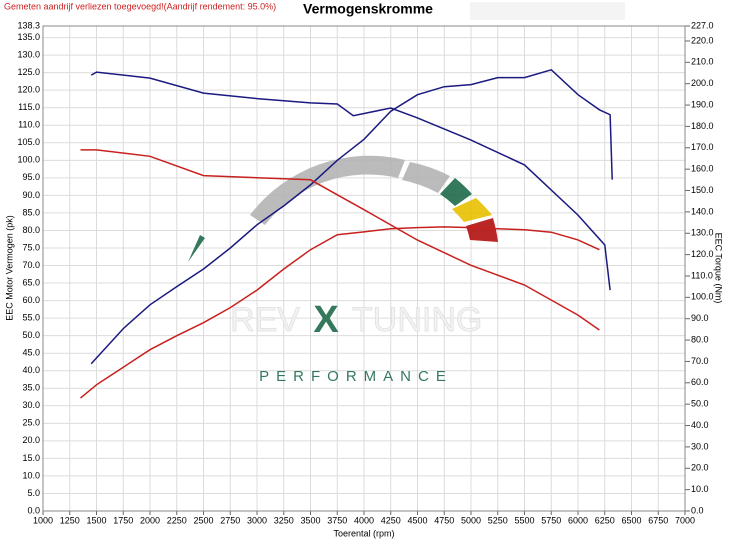 The width and height of the screenshot is (734, 548). I want to click on x-tick-label: 5000, so click(471, 520).